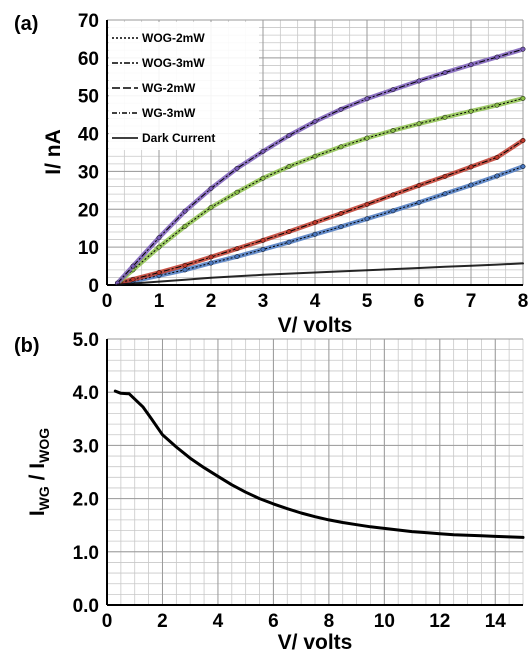 This screenshot has height=654, width=531. I want to click on legend-entry: Dark Current, so click(178, 138).